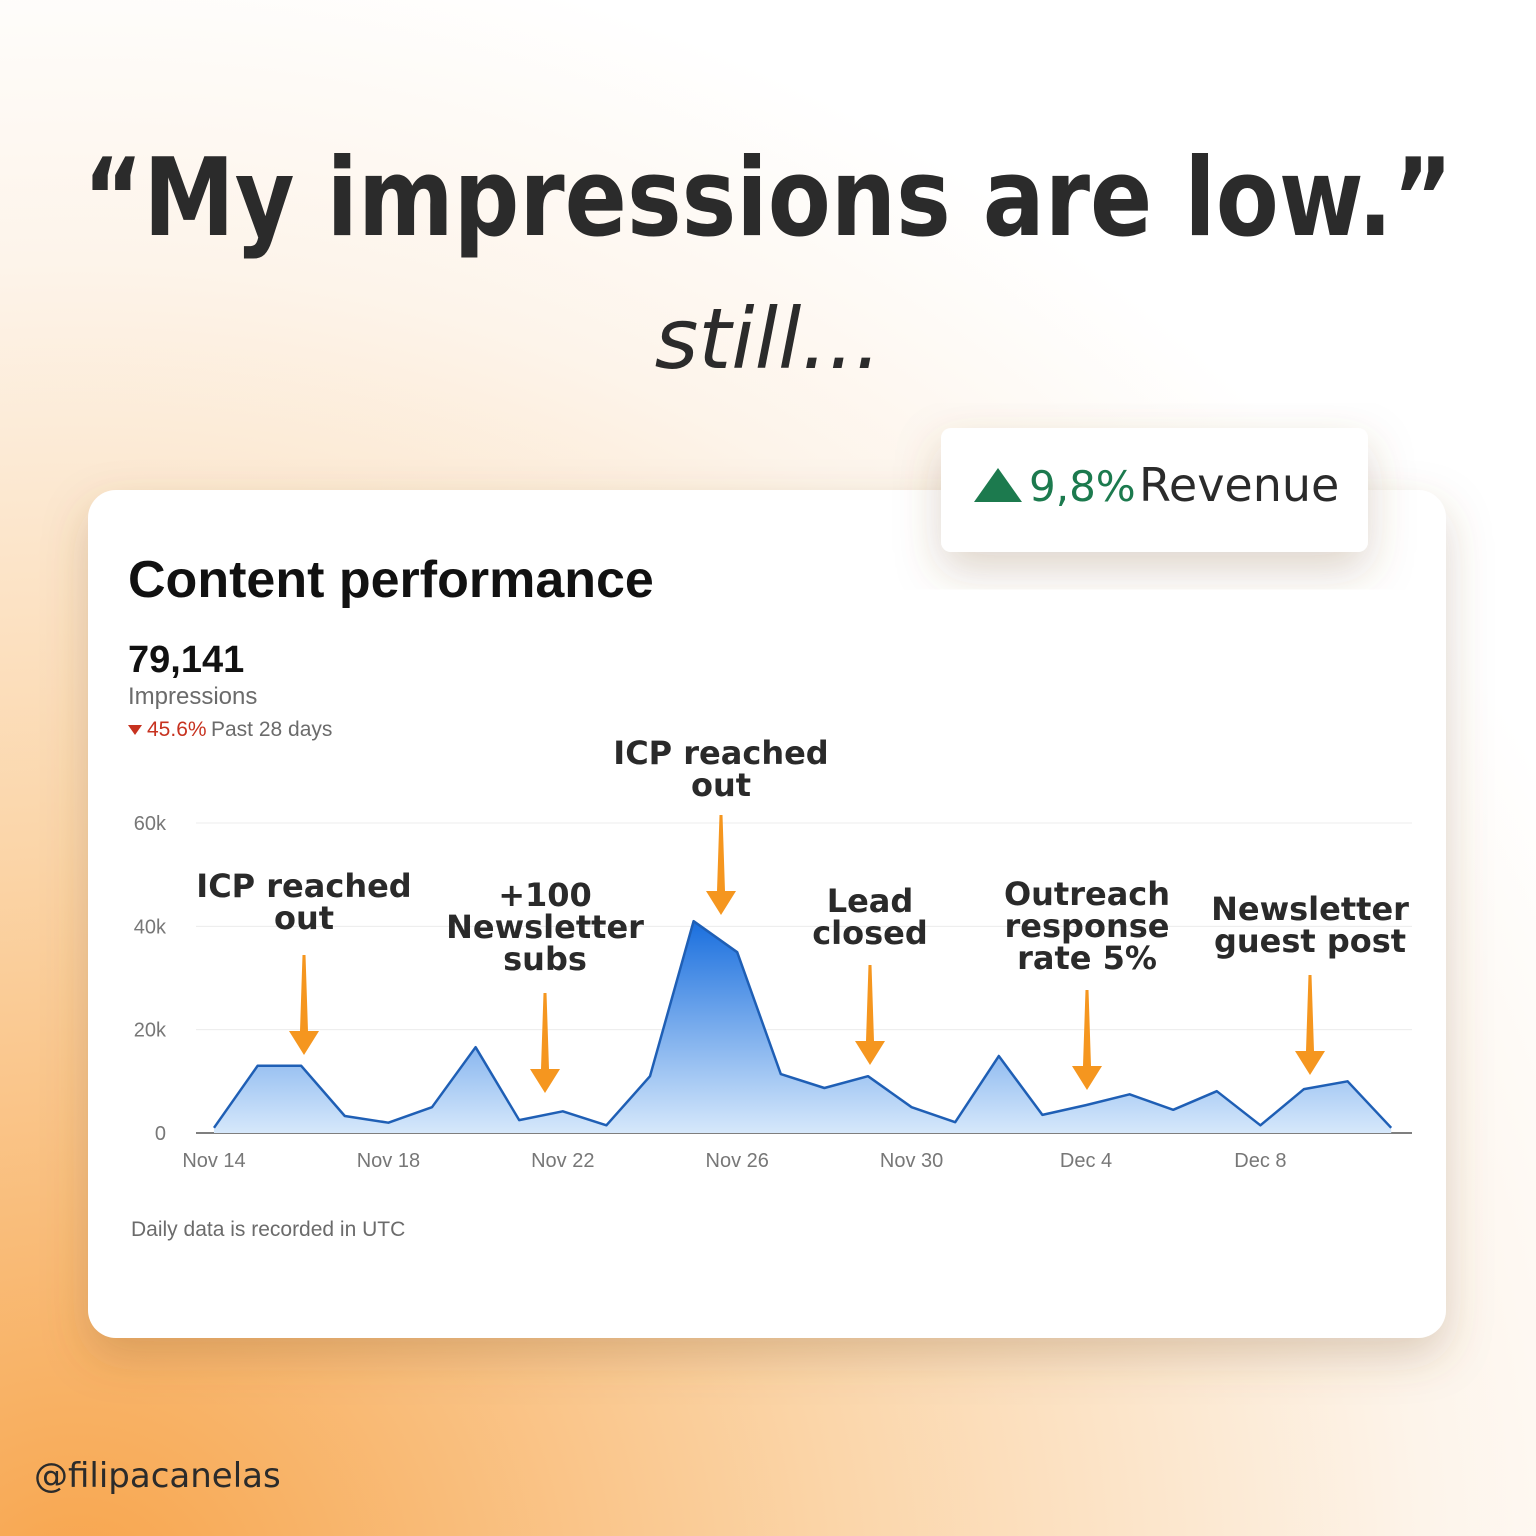 Image resolution: width=1536 pixels, height=1536 pixels. Describe the element at coordinates (157, 1476) in the screenshot. I see `handle: @filipacanelas` at that location.